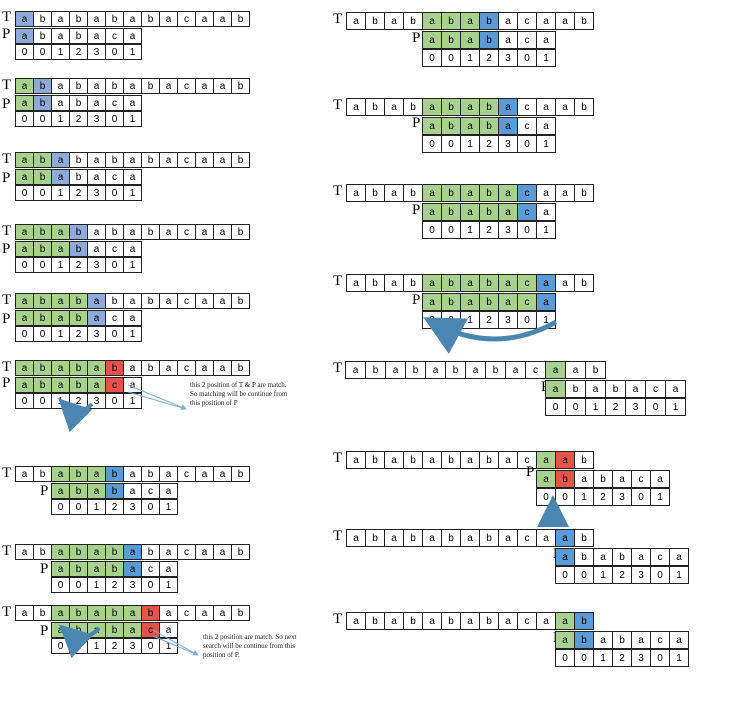 Image resolution: width=748 pixels, height=704 pixels. What do you see at coordinates (641, 658) in the screenshot?
I see `failure-row-cell: 3` at bounding box center [641, 658].